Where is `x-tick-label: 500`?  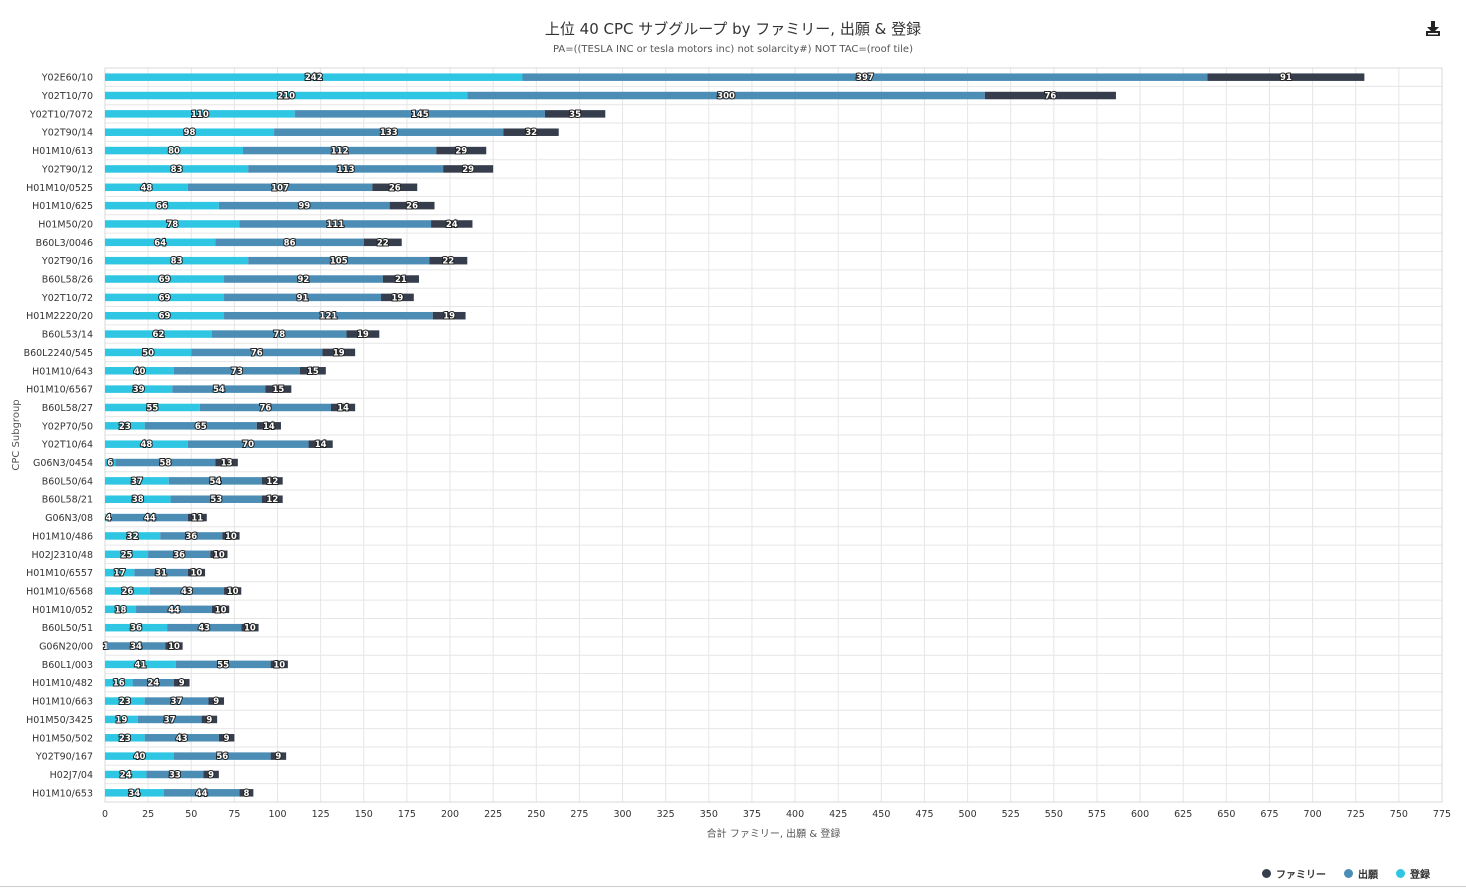
x-tick-label: 500 is located at coordinates (968, 814).